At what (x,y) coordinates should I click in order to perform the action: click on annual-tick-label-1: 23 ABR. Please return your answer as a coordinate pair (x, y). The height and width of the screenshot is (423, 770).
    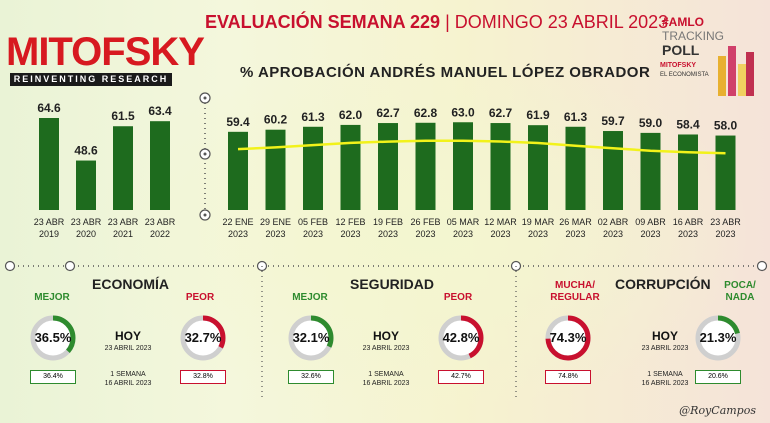
    Looking at the image, I should click on (86, 222).